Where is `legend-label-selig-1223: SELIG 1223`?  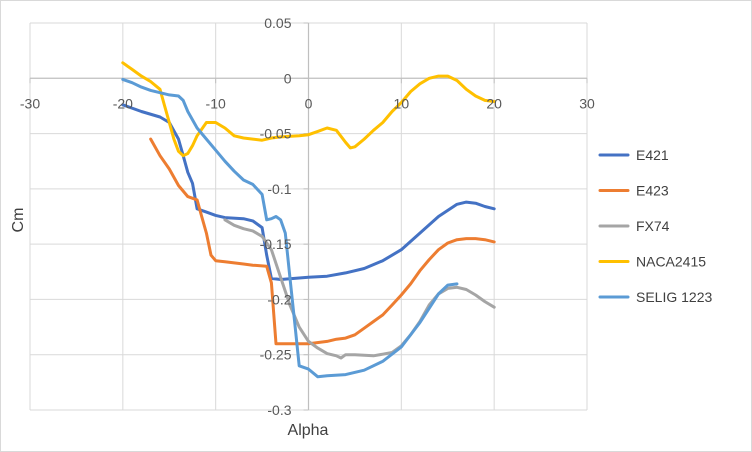 legend-label-selig-1223: SELIG 1223 is located at coordinates (674, 297).